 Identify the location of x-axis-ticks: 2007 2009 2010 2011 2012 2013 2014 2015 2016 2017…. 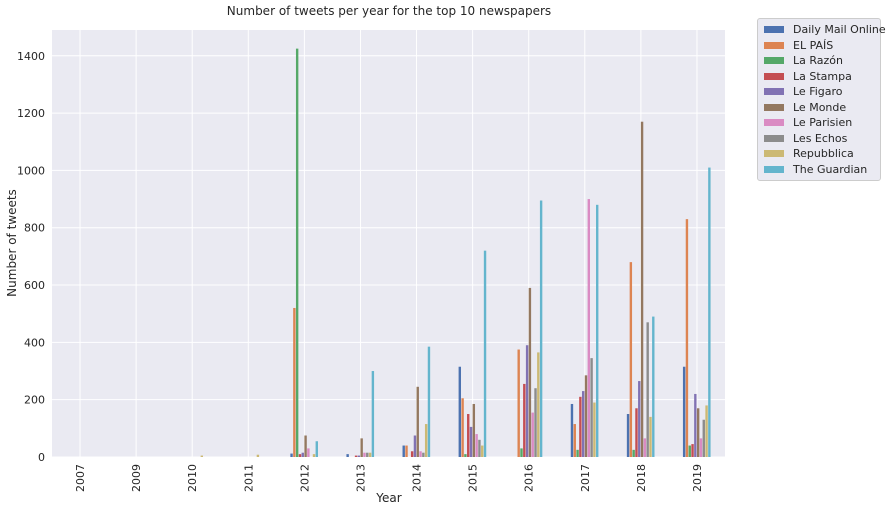
(389, 478).